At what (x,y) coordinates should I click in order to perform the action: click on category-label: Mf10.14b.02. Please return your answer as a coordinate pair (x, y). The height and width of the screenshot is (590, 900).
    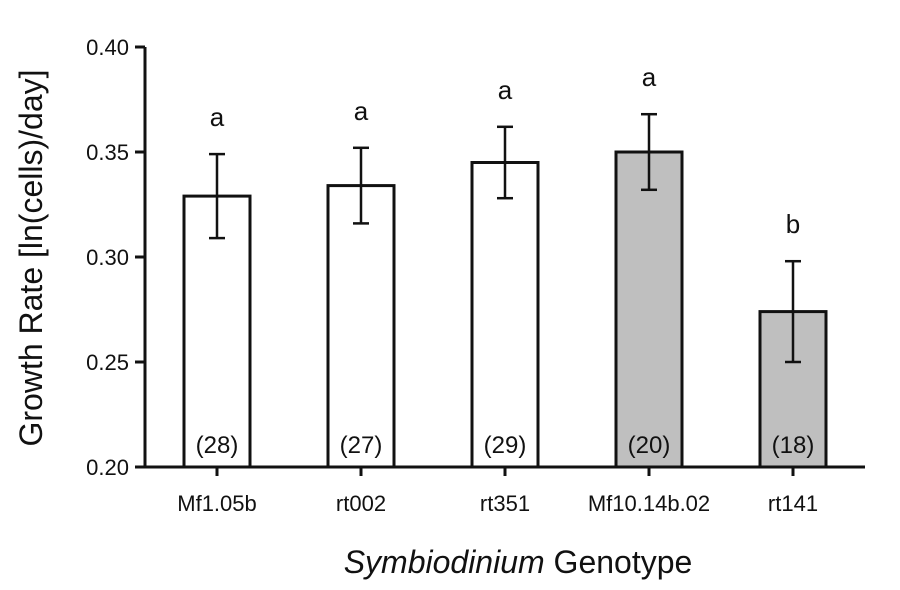
    Looking at the image, I should click on (649, 503).